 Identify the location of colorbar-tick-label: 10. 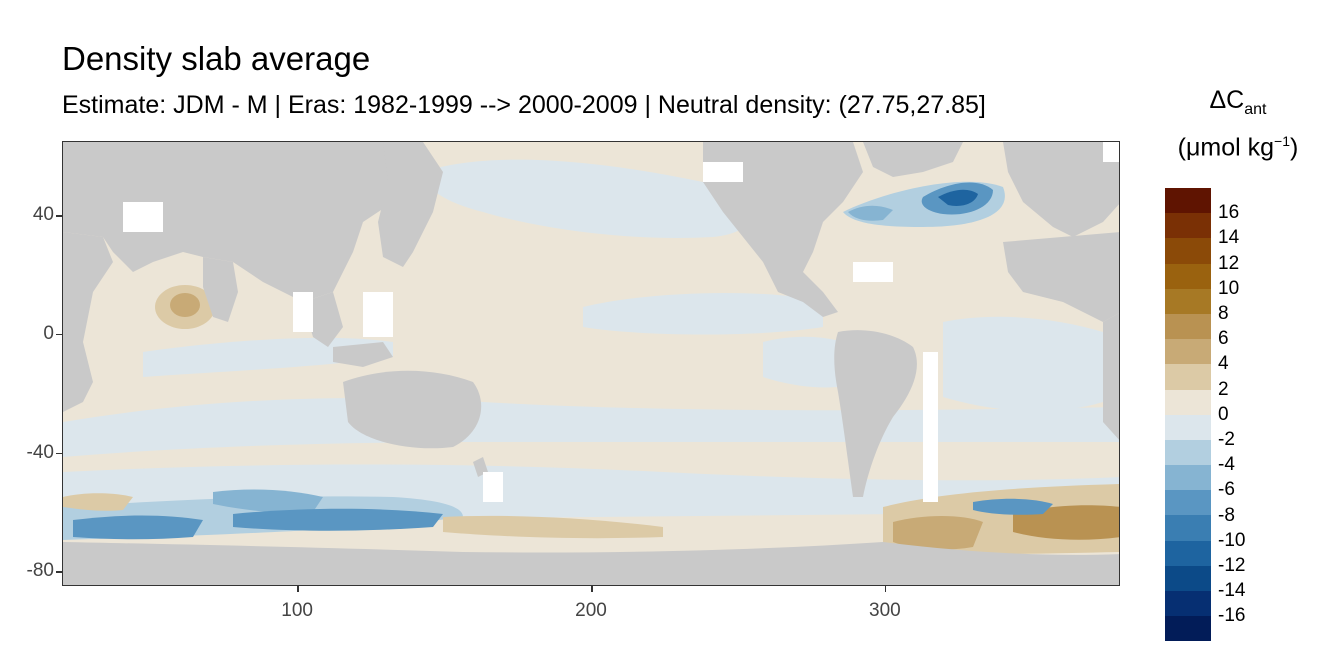
(1229, 288).